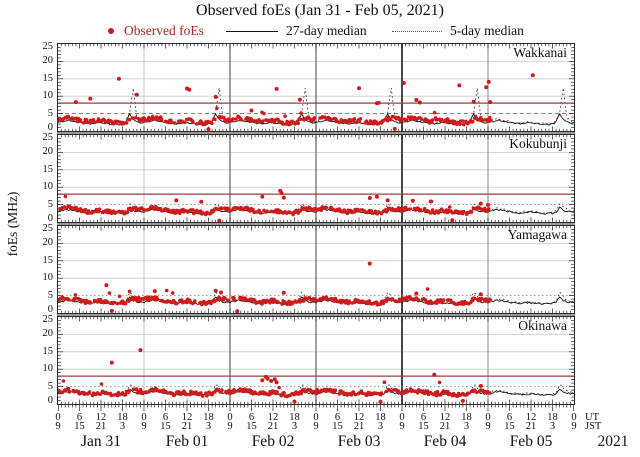 The height and width of the screenshot is (457, 640). Describe the element at coordinates (487, 30) in the screenshot. I see `legend-median5-label: 5-day median` at that location.